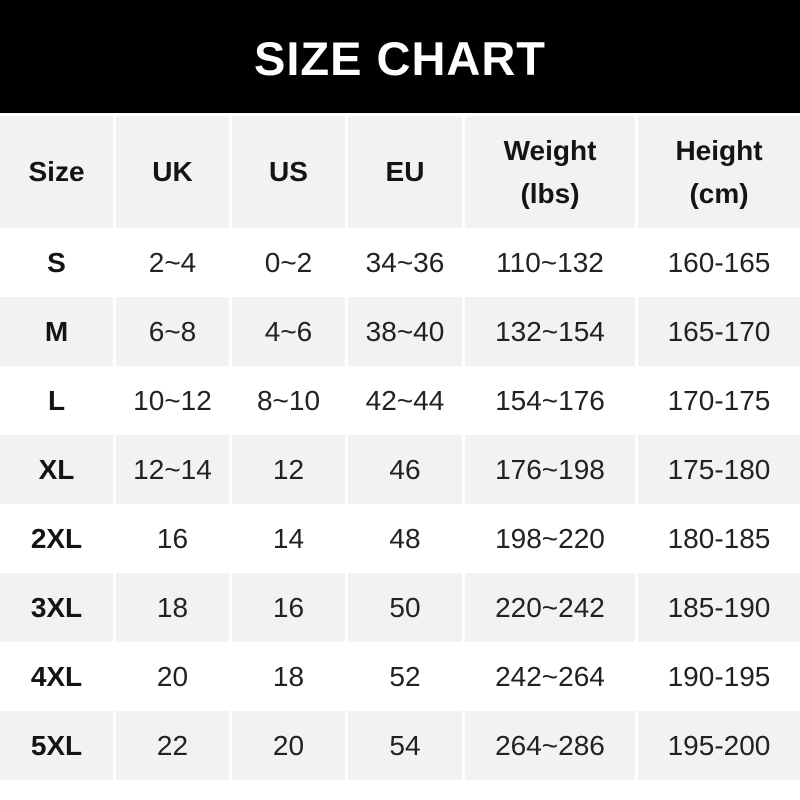 The height and width of the screenshot is (800, 800). Describe the element at coordinates (405, 676) in the screenshot. I see `cell-4xl-eu: 52` at that location.